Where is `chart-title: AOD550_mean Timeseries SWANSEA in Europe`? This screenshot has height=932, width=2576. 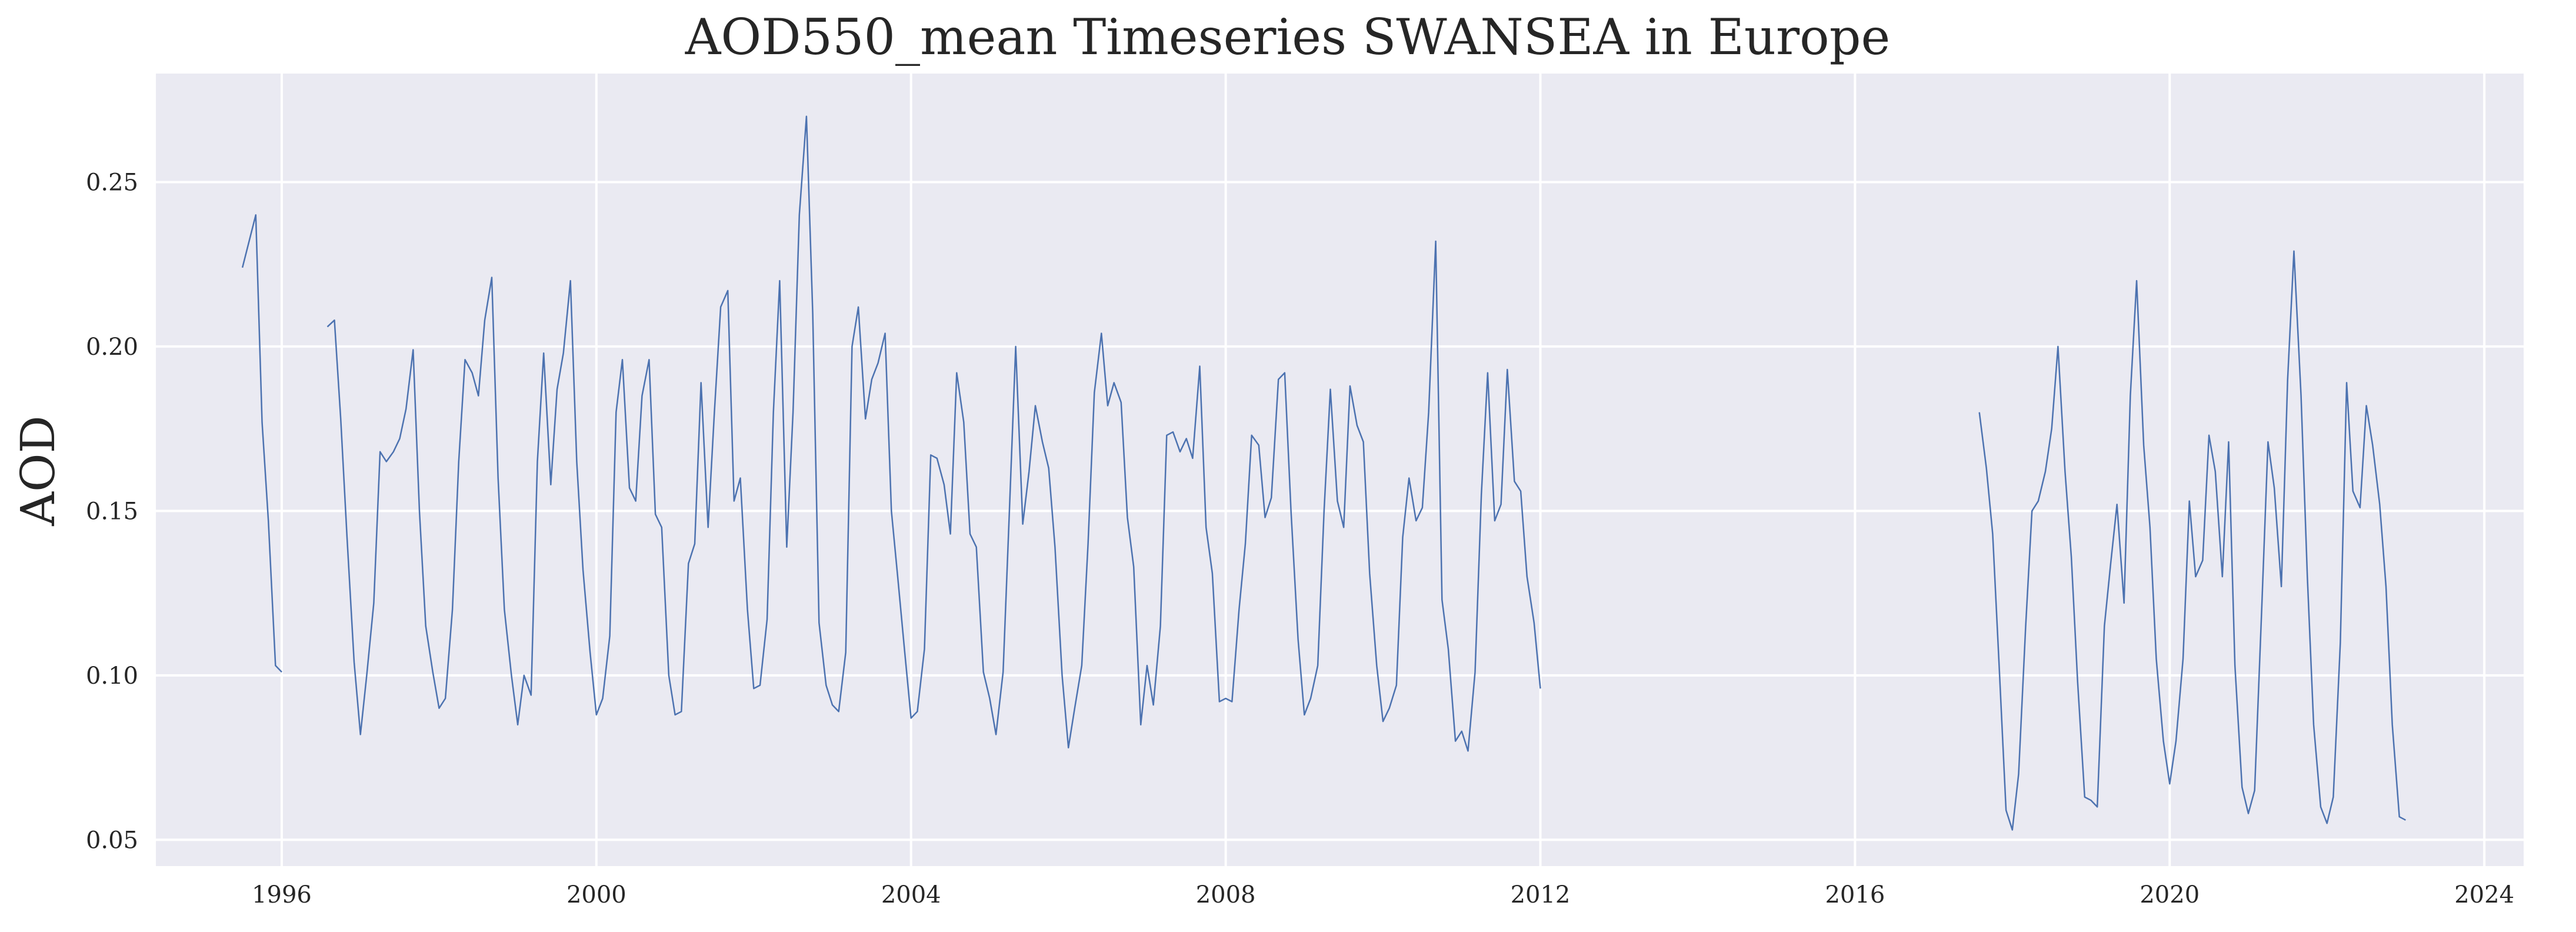 chart-title: AOD550_mean Timeseries SWANSEA in Europe is located at coordinates (1287, 37).